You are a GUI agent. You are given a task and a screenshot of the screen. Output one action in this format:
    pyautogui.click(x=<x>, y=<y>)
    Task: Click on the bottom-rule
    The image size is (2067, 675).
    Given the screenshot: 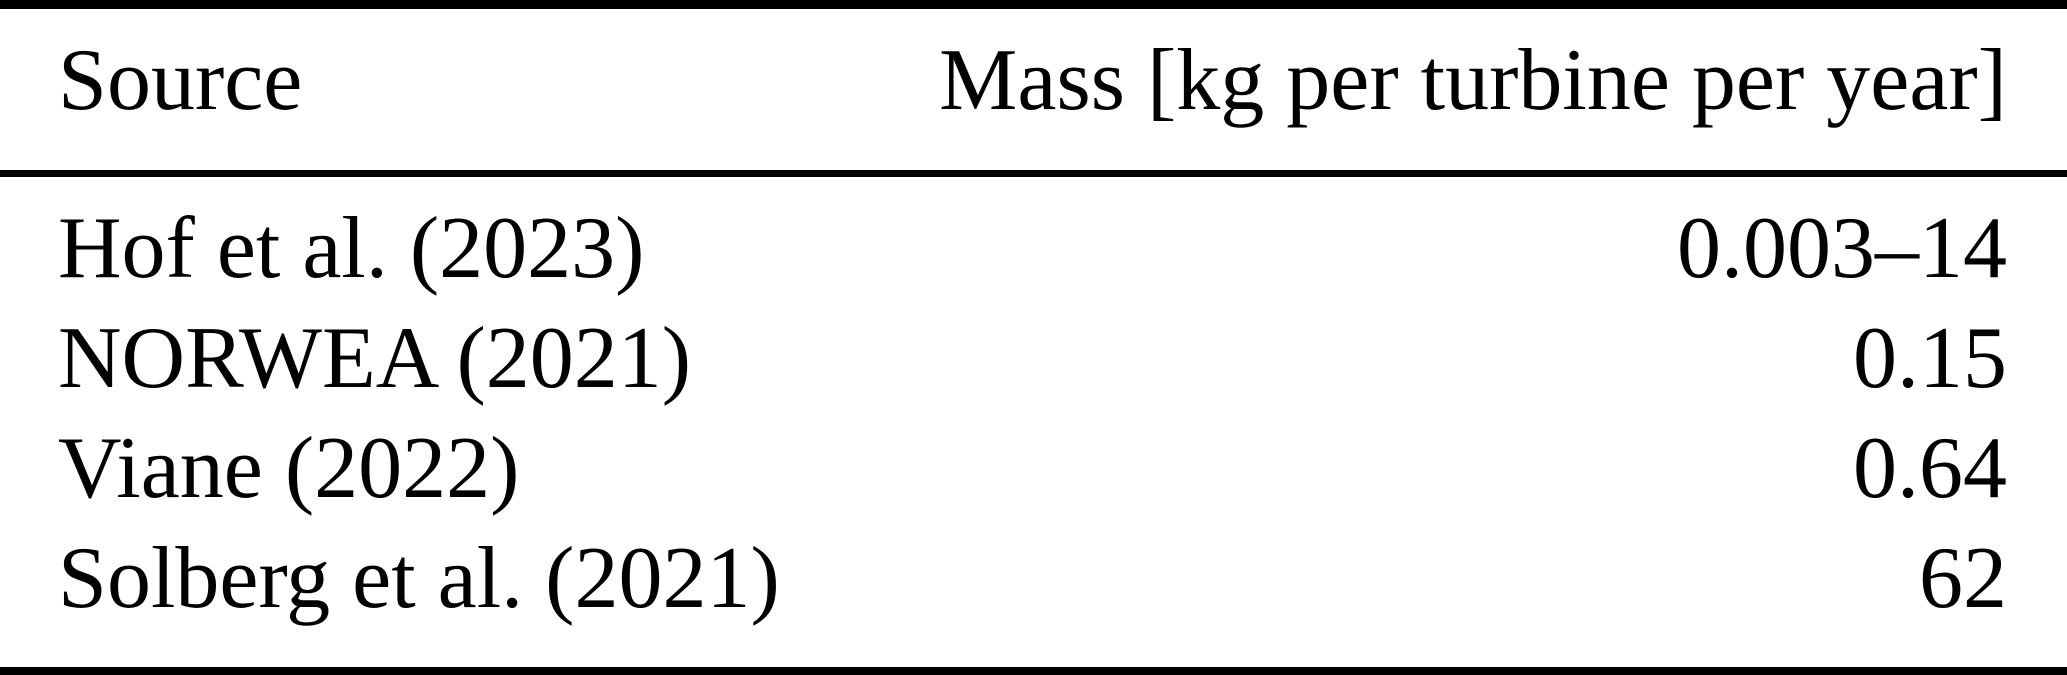 What is the action you would take?
    pyautogui.click(x=1033, y=671)
    